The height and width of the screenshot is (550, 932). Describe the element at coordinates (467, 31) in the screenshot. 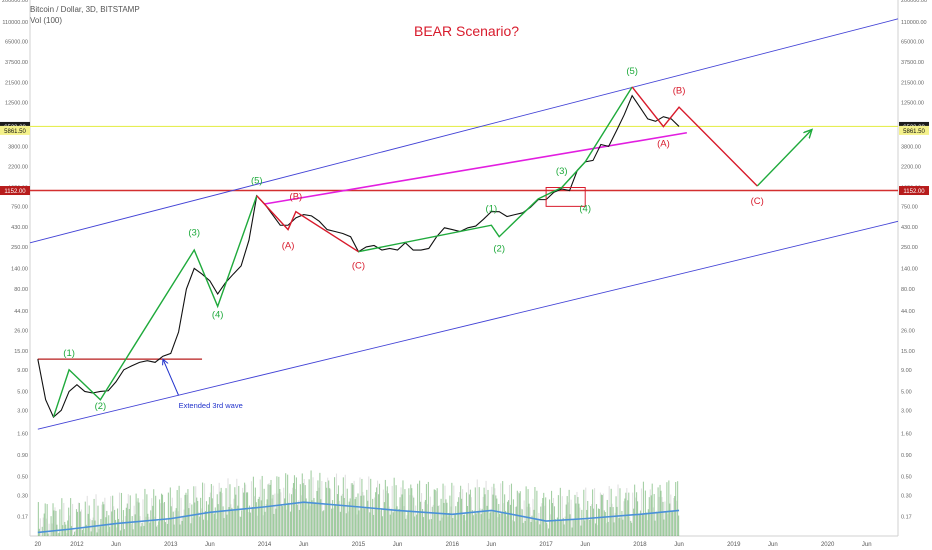

I see `chart-title: BEAR Scenario?` at that location.